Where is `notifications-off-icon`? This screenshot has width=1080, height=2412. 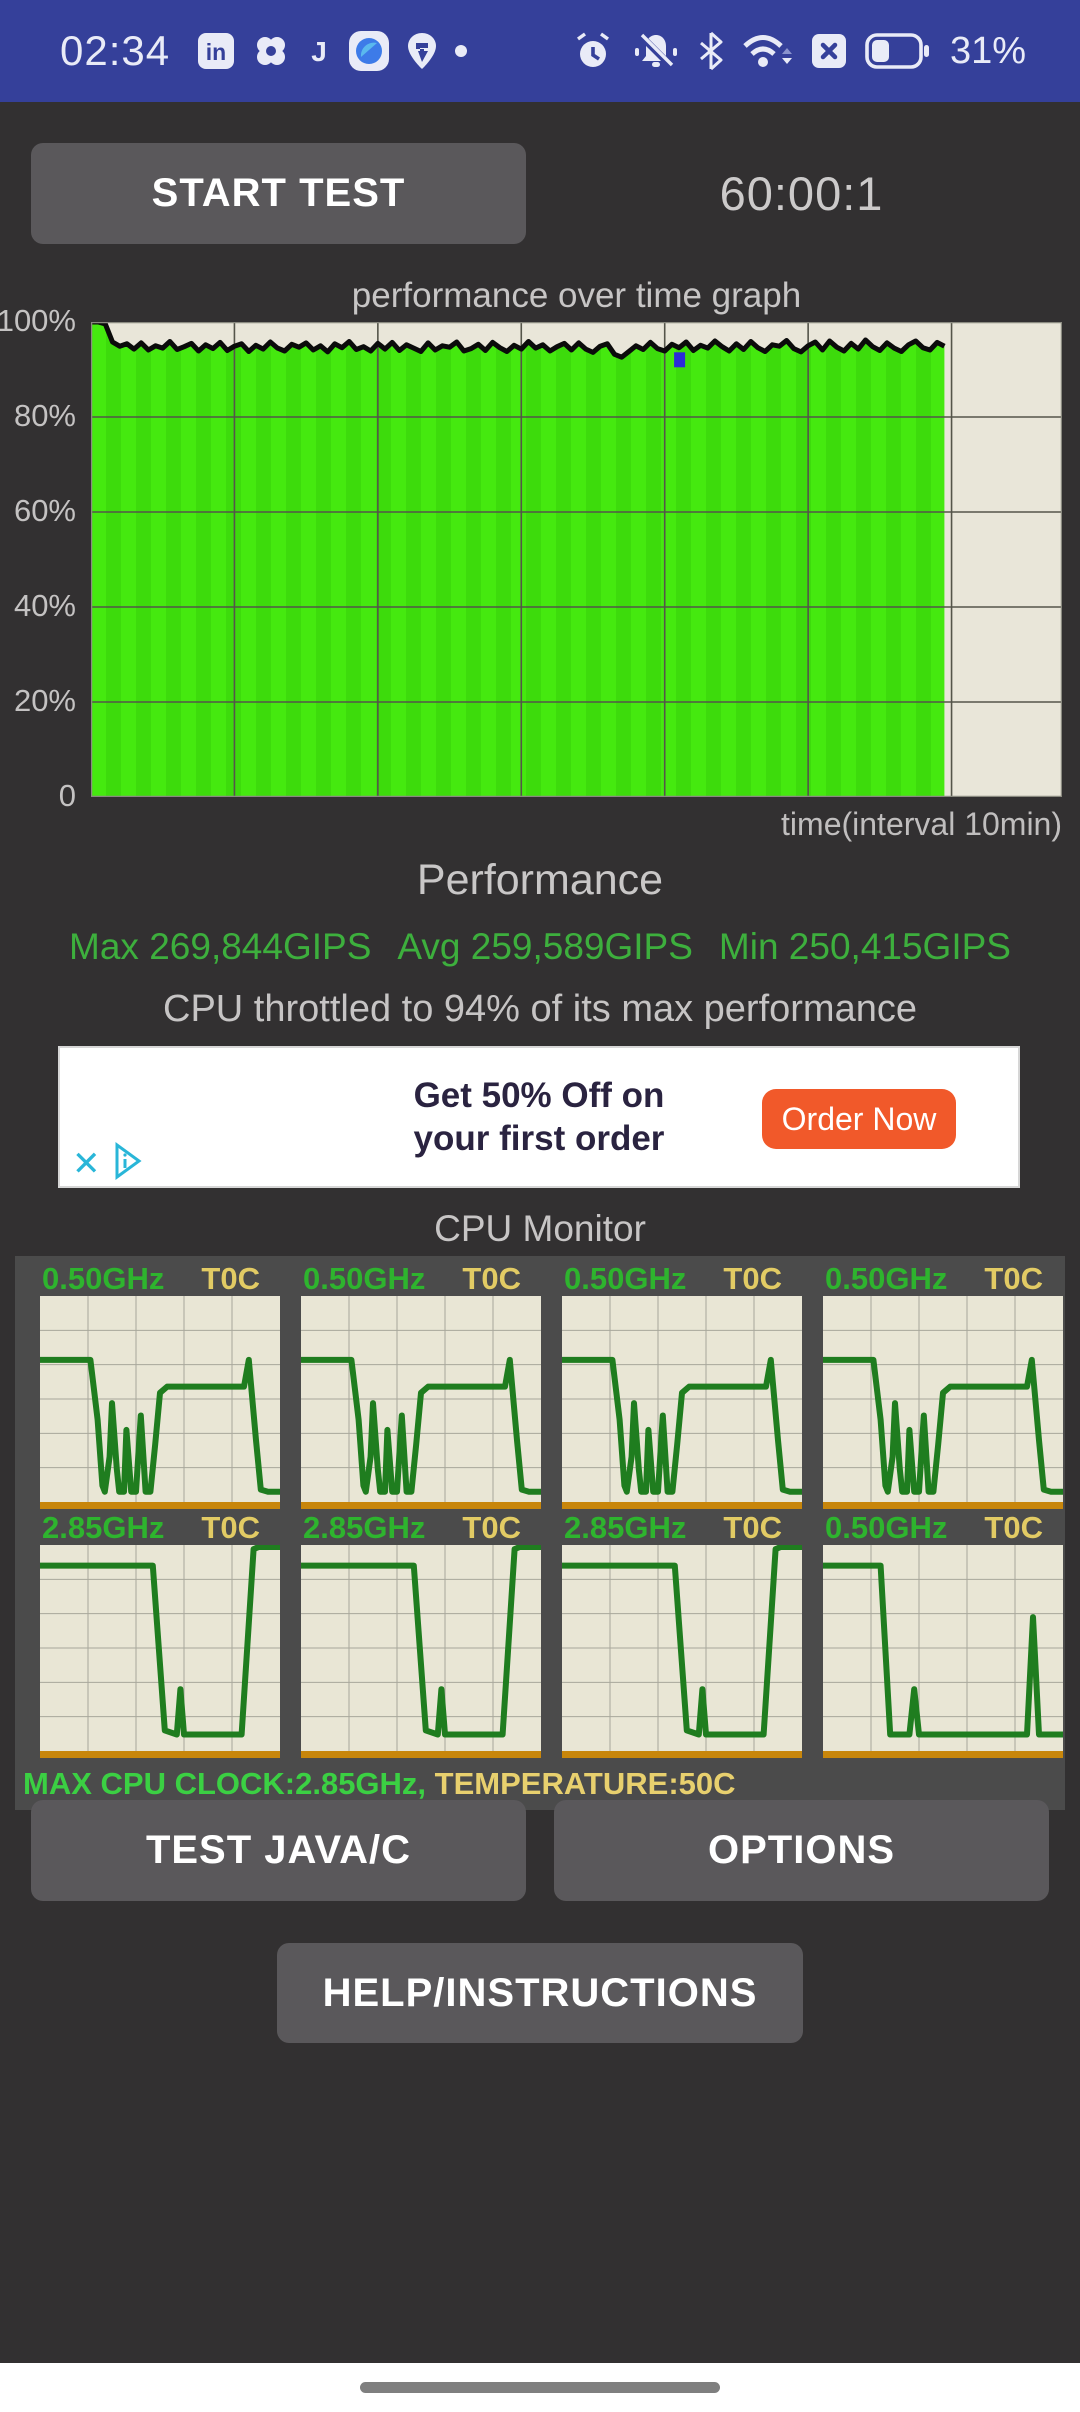
notifications-off-icon is located at coordinates (656, 51).